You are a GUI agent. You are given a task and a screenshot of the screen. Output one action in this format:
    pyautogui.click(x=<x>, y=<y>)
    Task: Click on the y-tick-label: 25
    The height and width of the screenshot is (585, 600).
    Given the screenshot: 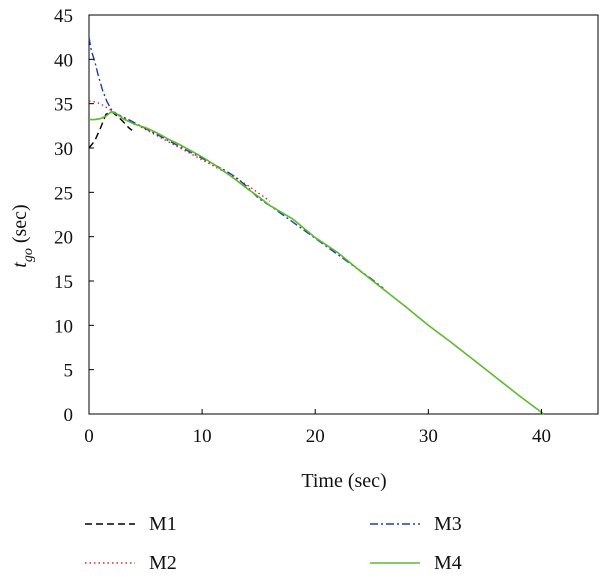 What is the action you would take?
    pyautogui.click(x=63, y=193)
    